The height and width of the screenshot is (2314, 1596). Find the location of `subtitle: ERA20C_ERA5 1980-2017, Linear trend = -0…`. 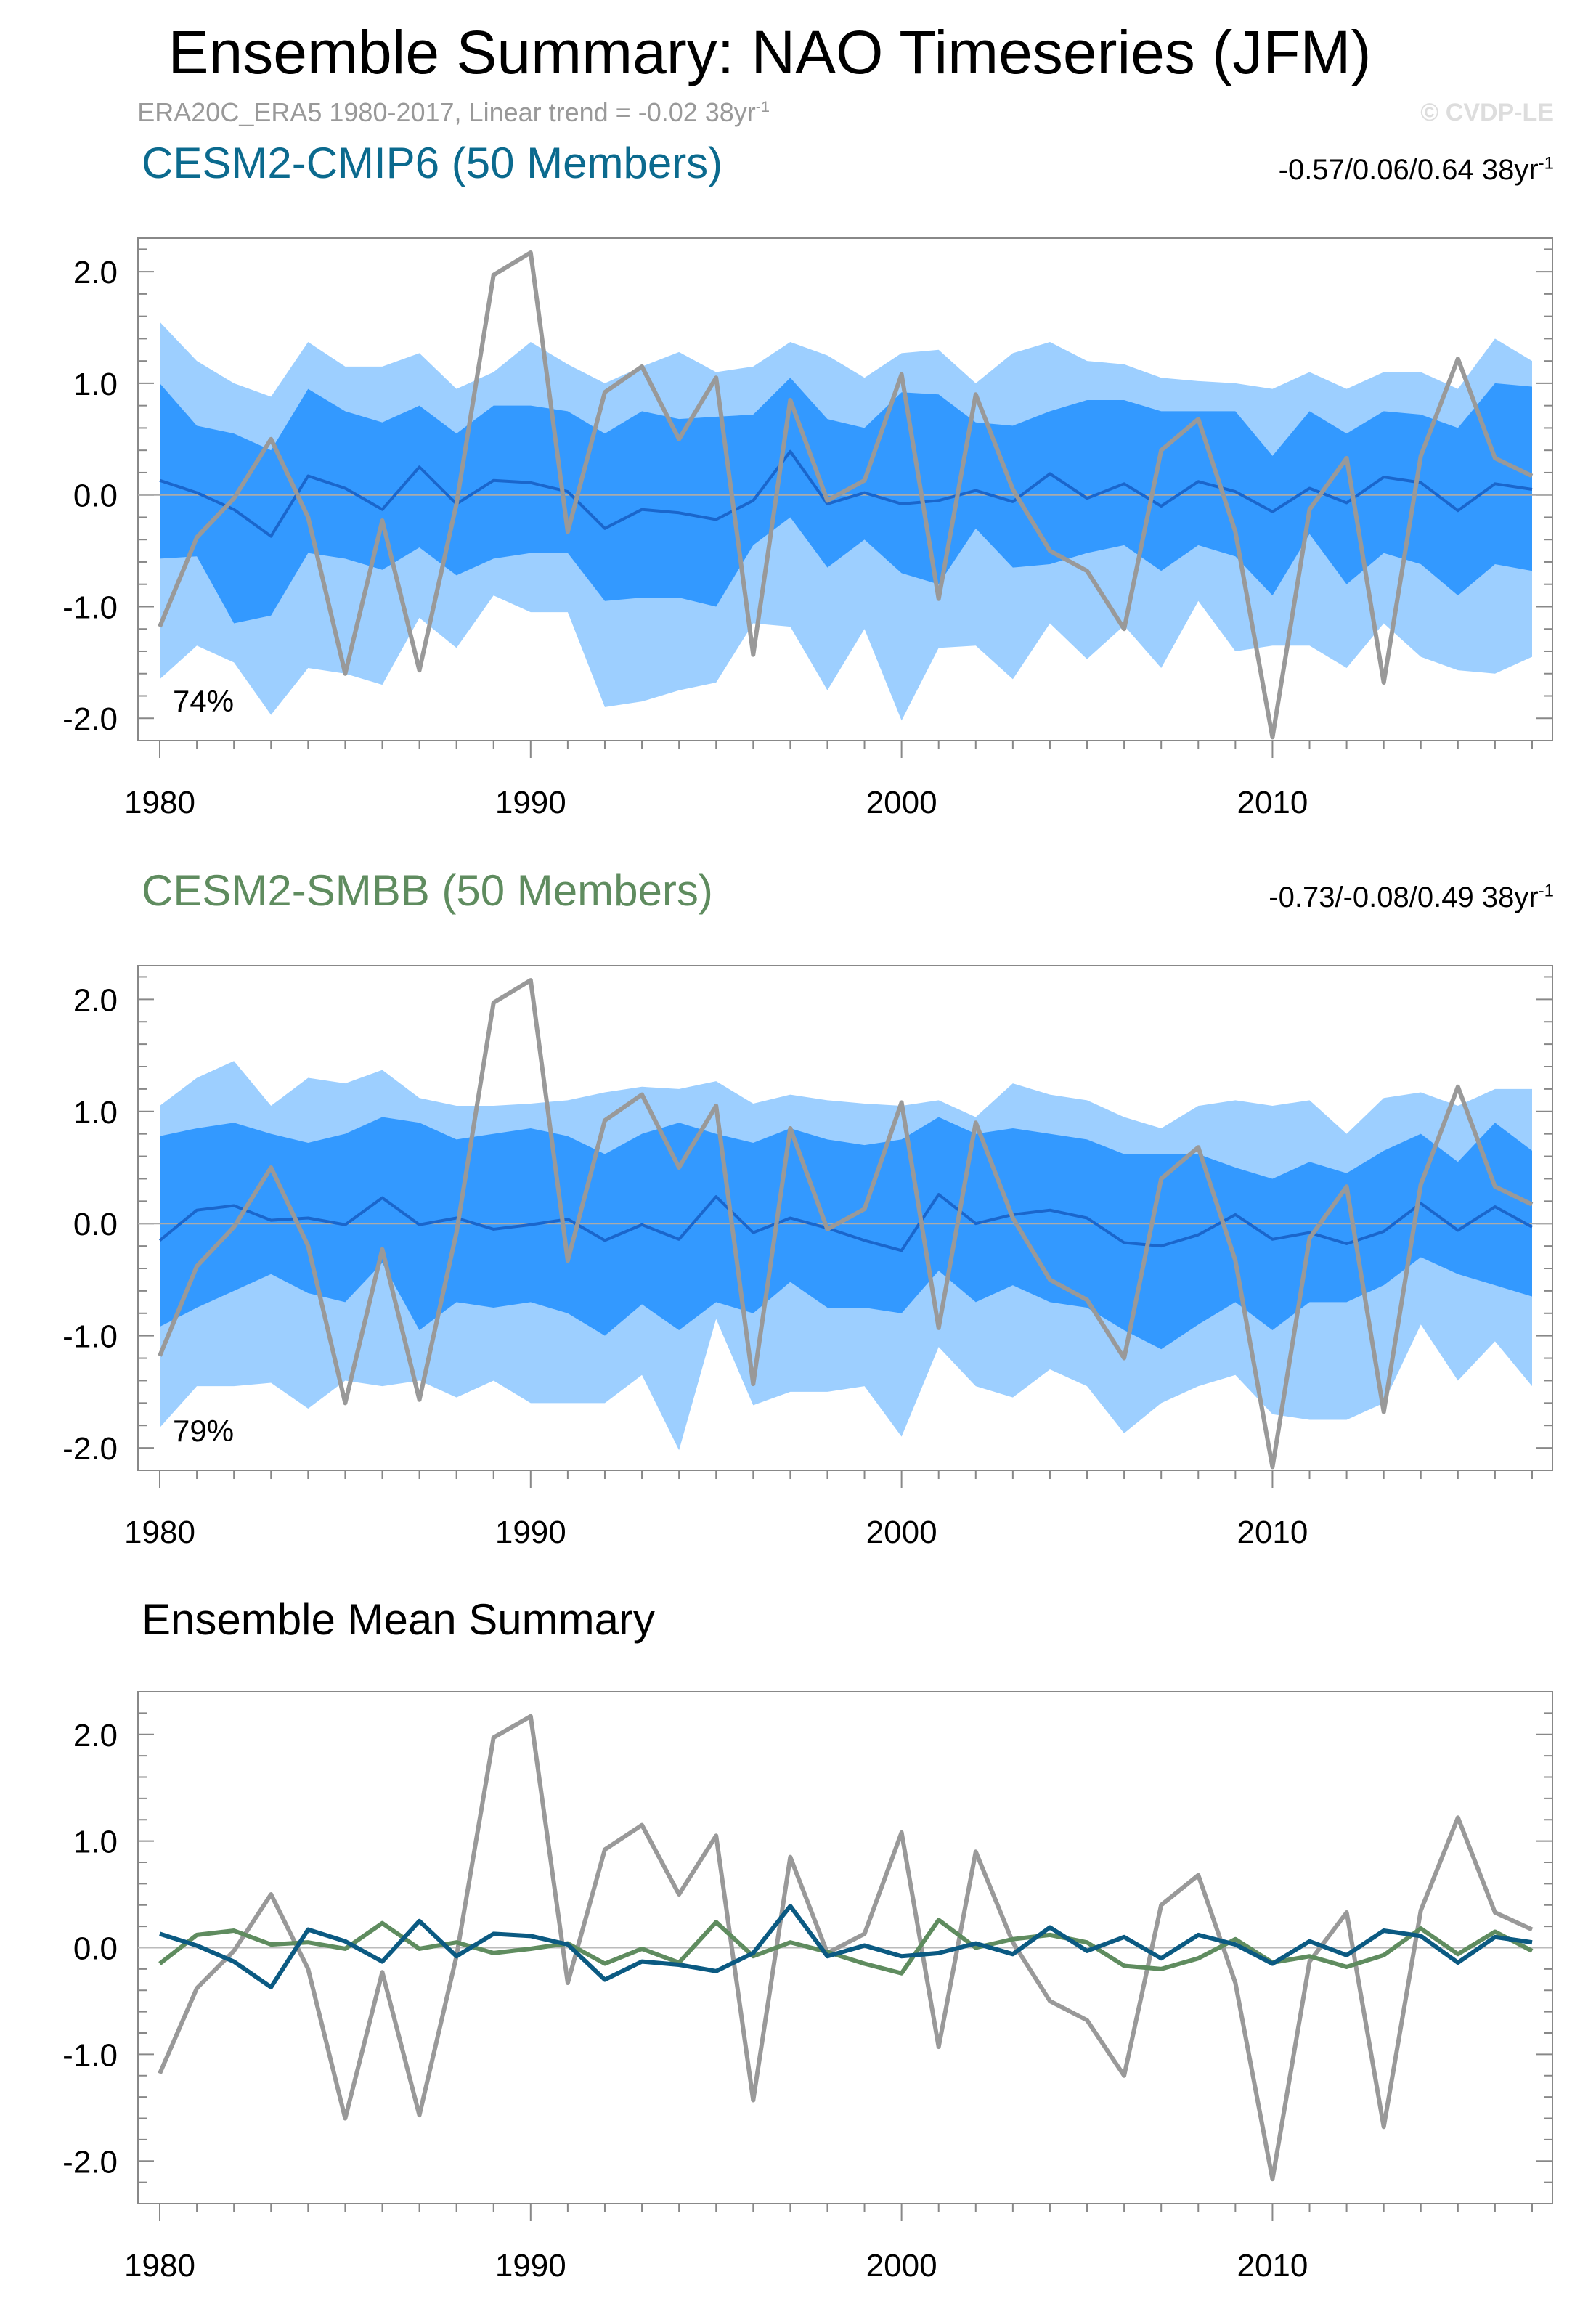

subtitle: ERA20C_ERA5 1980-2017, Linear trend = -0… is located at coordinates (385, 112).